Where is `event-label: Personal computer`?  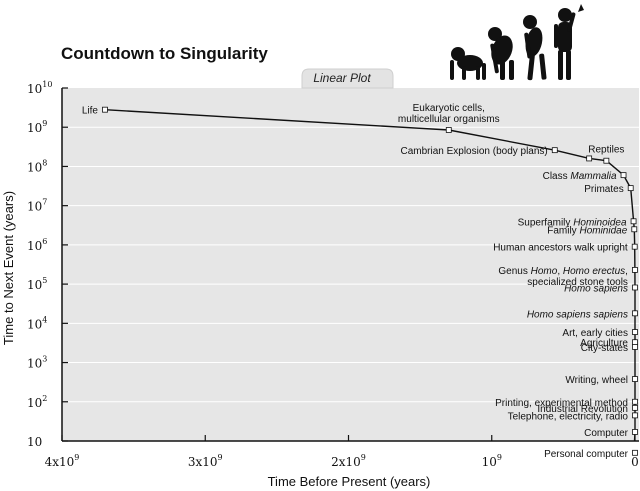 event-label: Personal computer is located at coordinates (586, 454).